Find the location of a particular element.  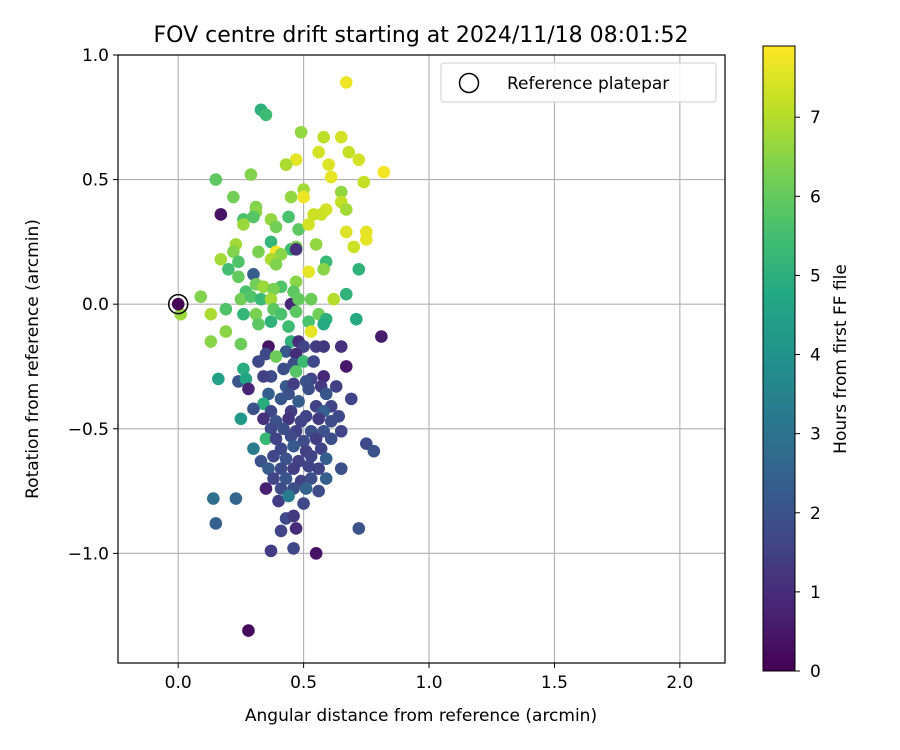

colorbar: 0 1 2 3 4 5 6 7 Hours from first FF file is located at coordinates (806, 363).